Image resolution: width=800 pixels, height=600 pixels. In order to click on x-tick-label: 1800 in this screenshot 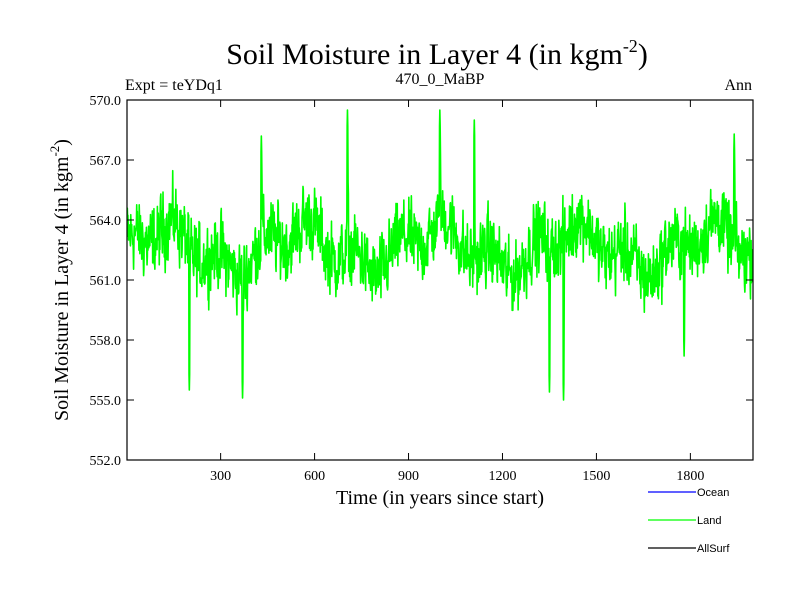, I will do `click(690, 476)`.